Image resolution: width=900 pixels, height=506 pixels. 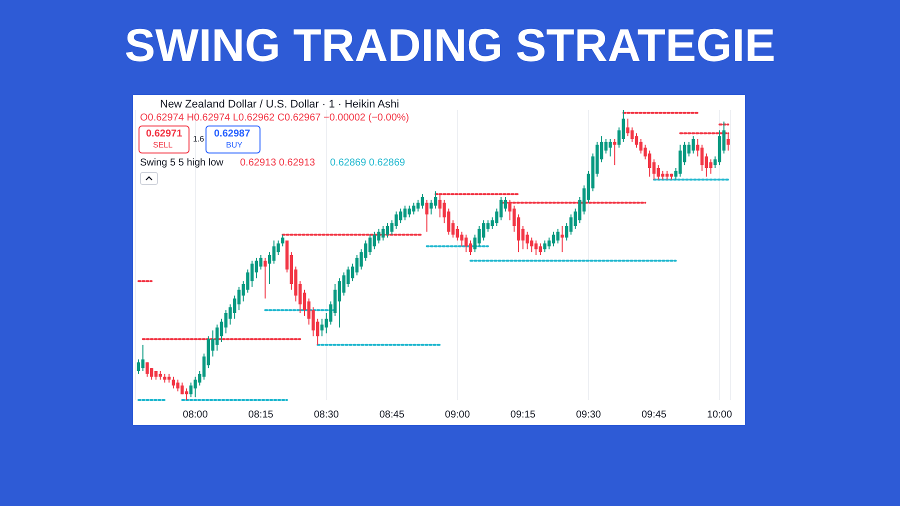 I want to click on annotation: 1.6, so click(x=199, y=139).